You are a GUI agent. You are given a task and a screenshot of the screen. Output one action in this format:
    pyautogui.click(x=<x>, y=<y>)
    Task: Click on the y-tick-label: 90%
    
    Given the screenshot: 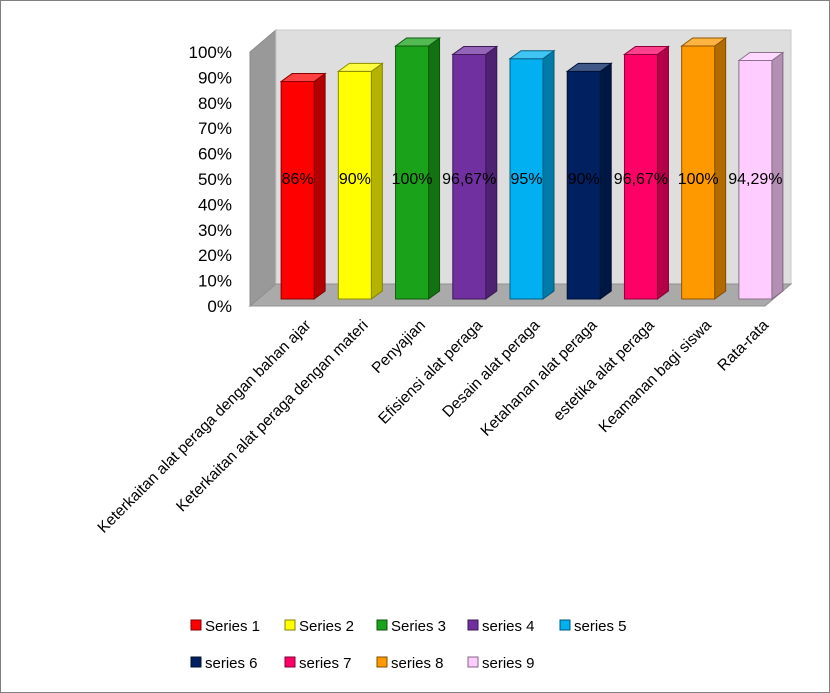 What is the action you would take?
    pyautogui.click(x=215, y=77)
    